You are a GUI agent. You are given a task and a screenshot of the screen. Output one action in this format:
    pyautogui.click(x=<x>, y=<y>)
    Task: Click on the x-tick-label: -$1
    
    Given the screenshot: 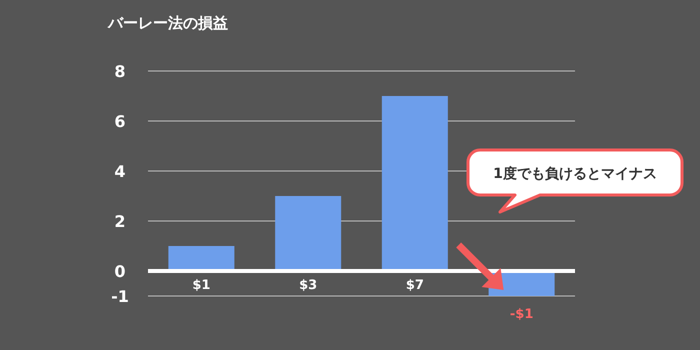 What is the action you would take?
    pyautogui.click(x=522, y=314)
    